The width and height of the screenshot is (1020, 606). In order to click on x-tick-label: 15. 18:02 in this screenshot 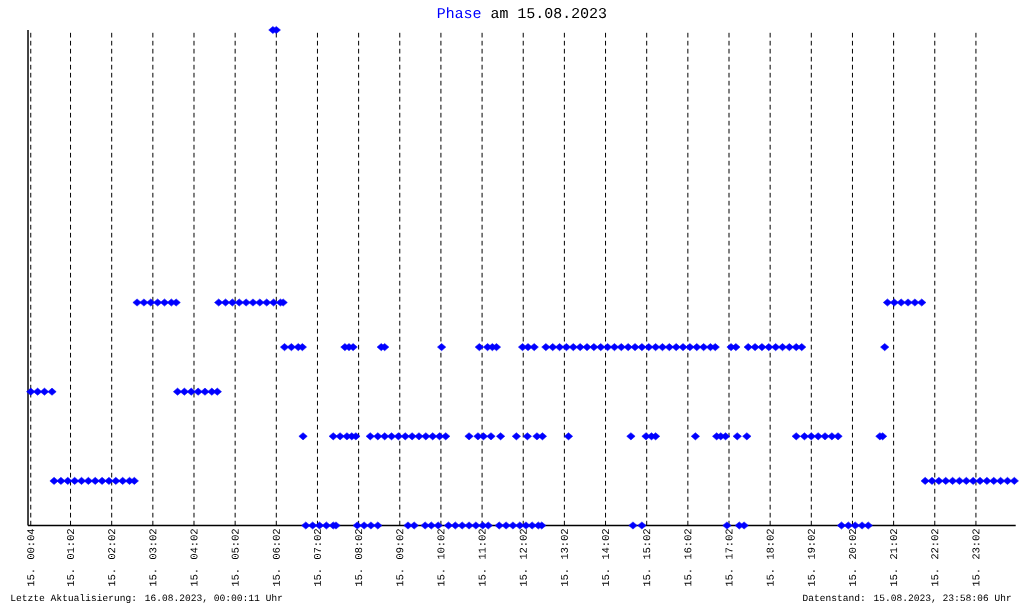, I will do `click(770, 557)`.